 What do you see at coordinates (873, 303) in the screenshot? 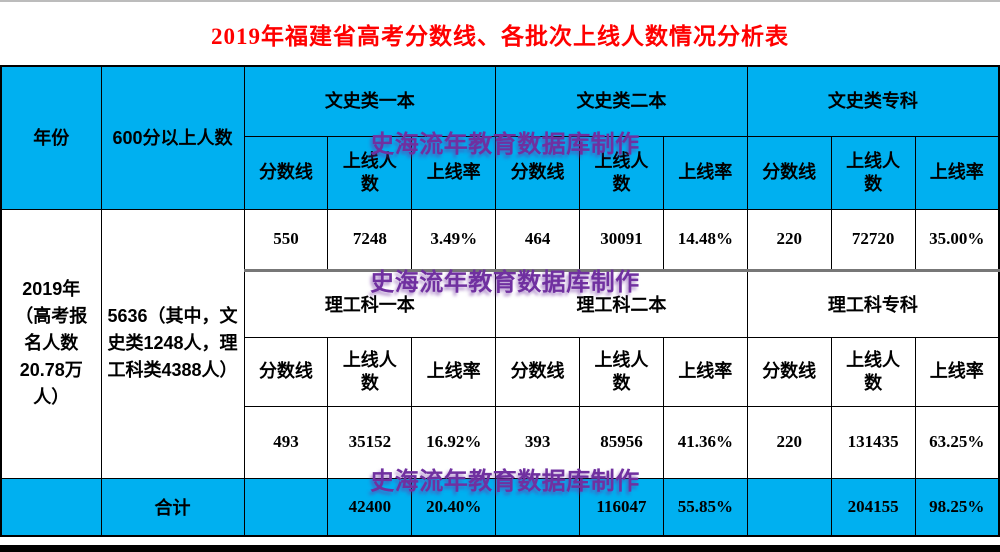
I see `group-header-ligong-zhuanke: 理工科专科` at bounding box center [873, 303].